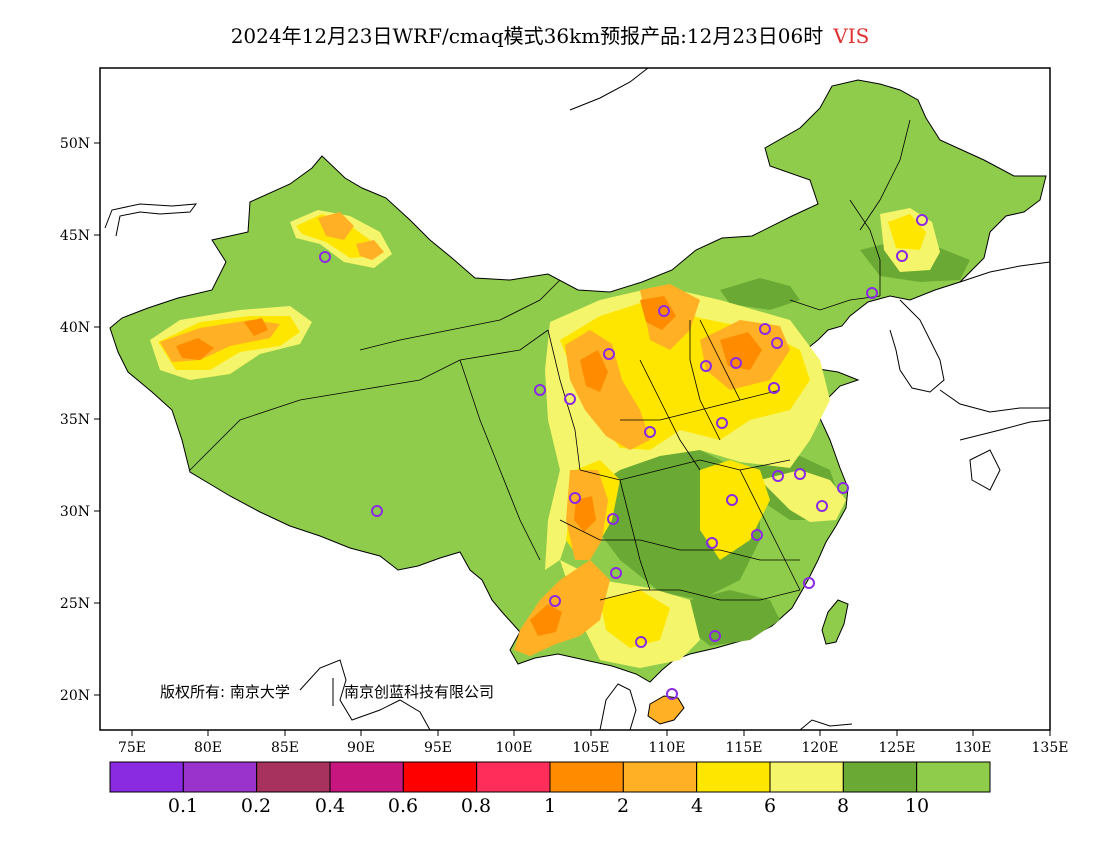  Describe the element at coordinates (770, 806) in the screenshot. I see `legend-label: 6` at that location.